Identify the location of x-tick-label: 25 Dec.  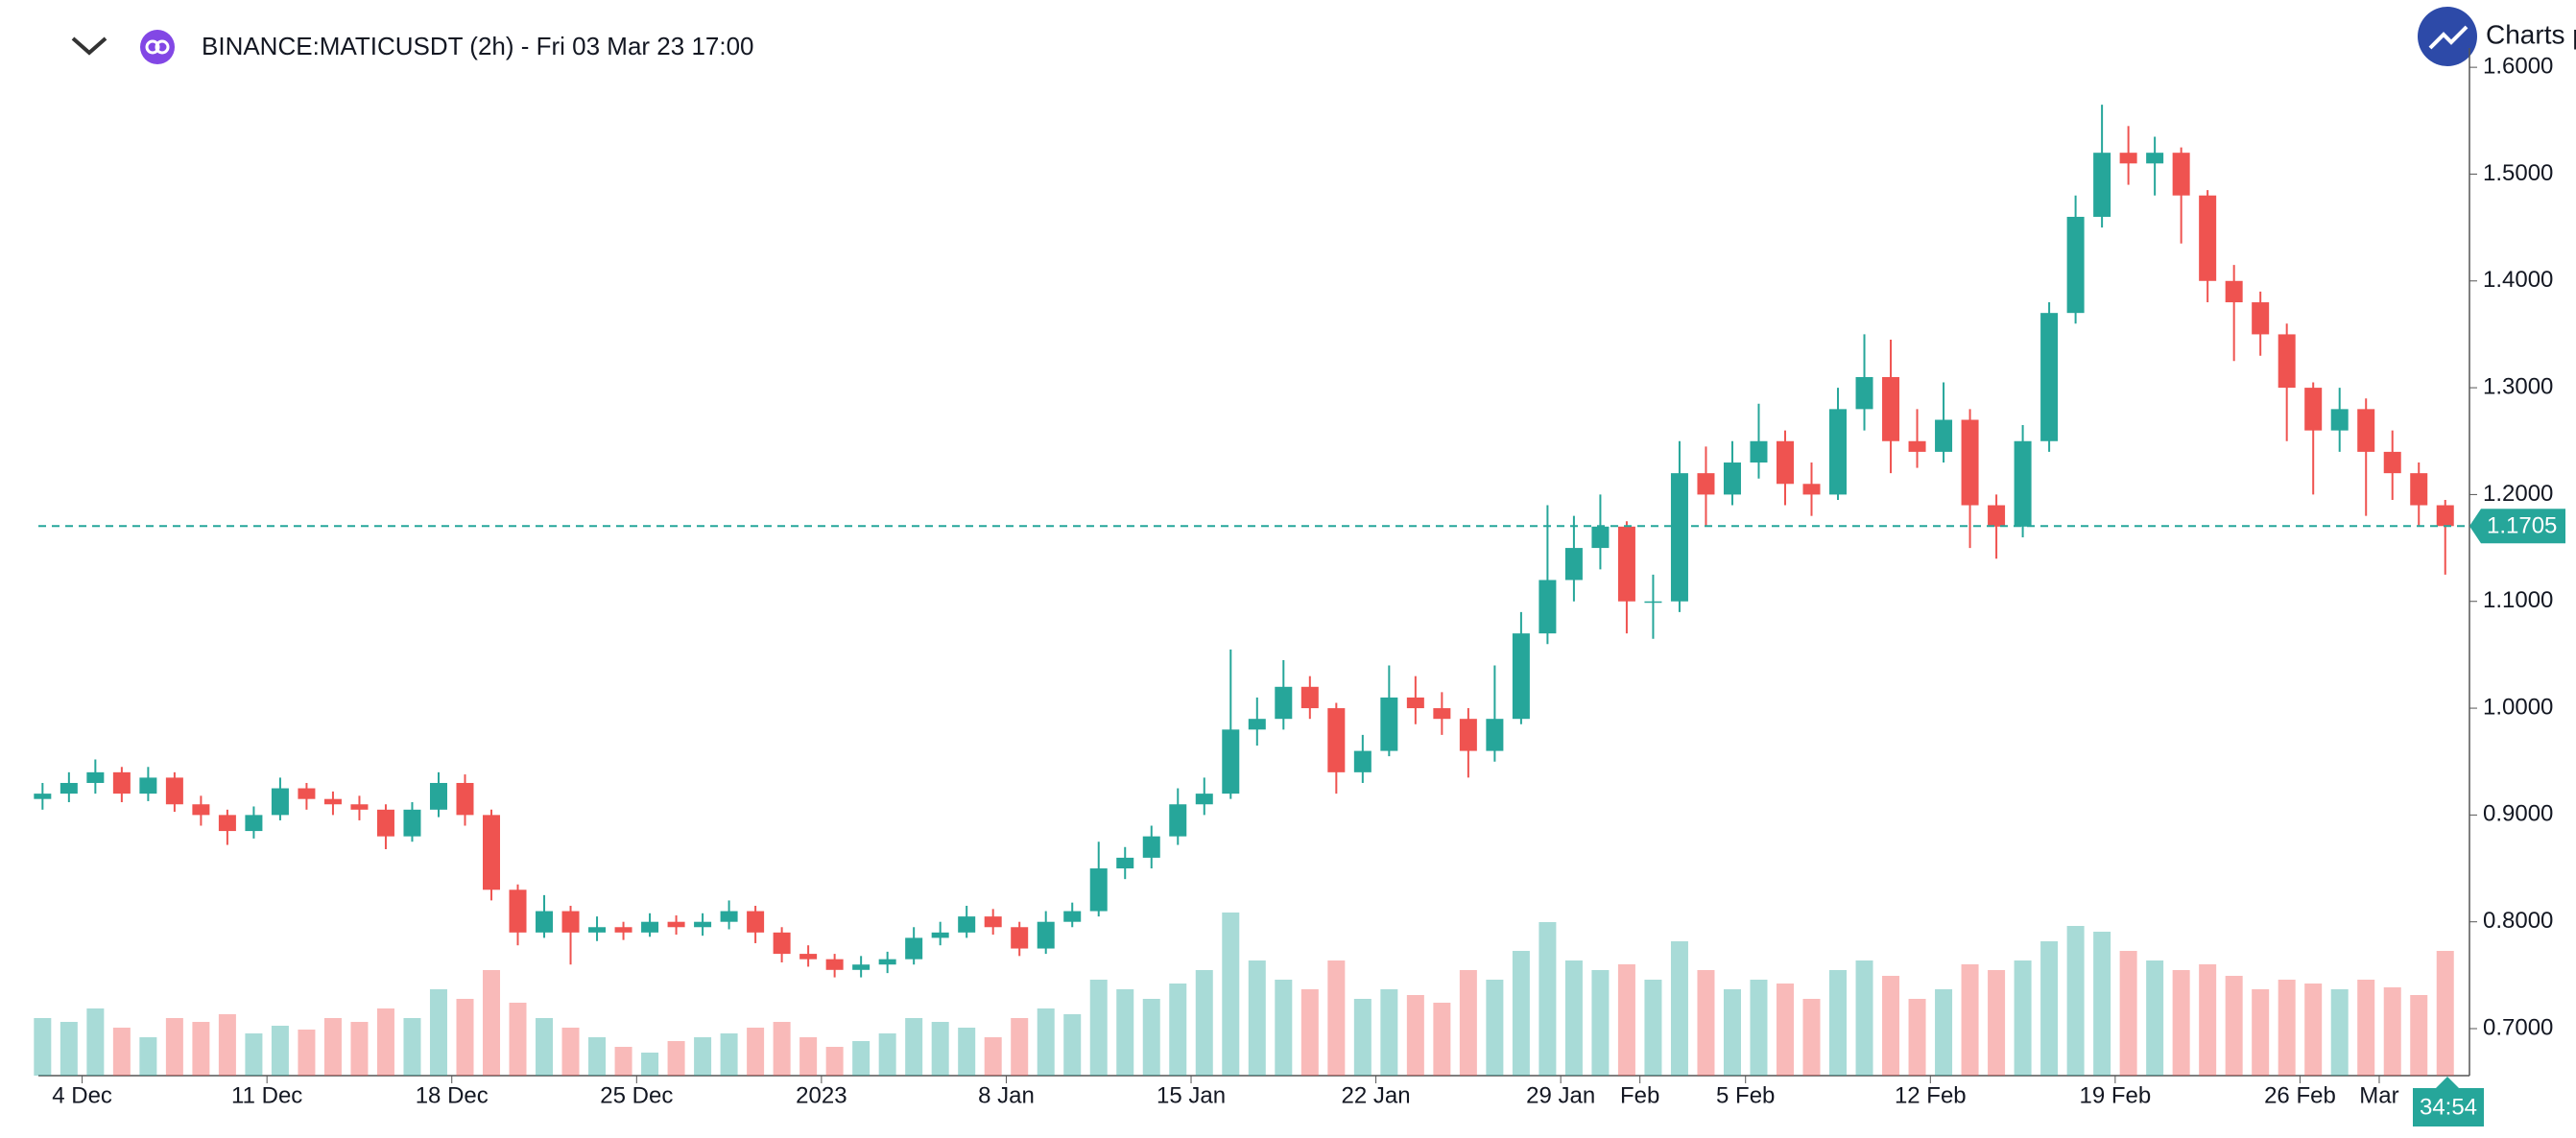
(636, 1095).